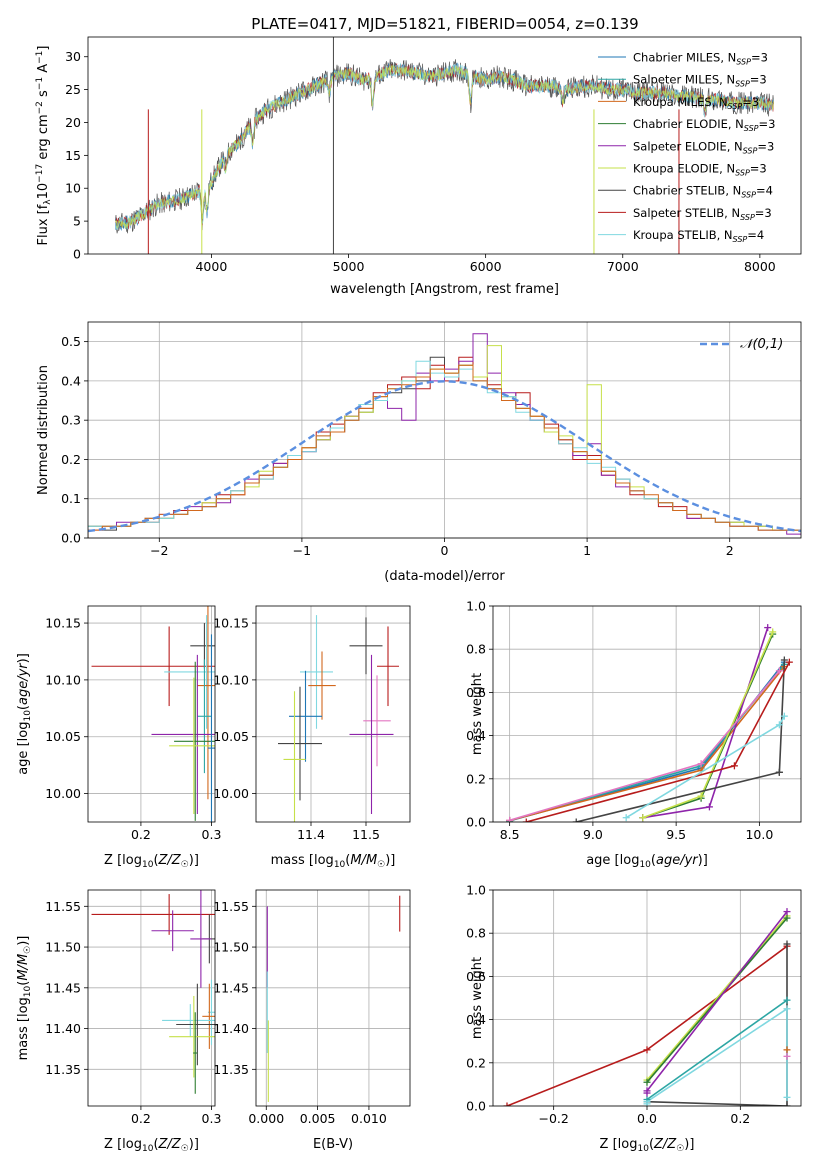 This screenshot has width=819, height=1170. What do you see at coordinates (476, 933) in the screenshot?
I see `y-tick-label: 0.8` at bounding box center [476, 933].